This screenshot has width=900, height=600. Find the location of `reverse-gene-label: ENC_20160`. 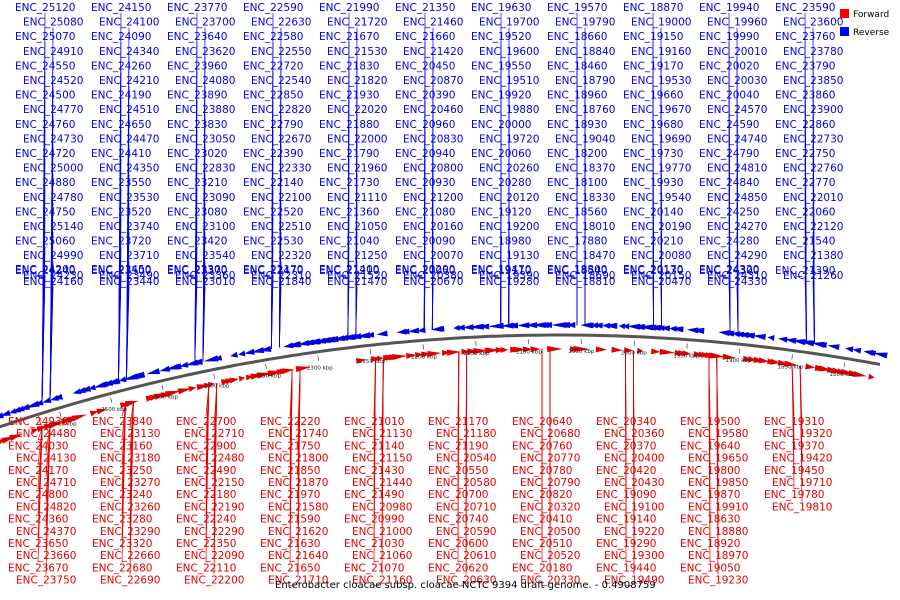

reverse-gene-label: ENC_20160 is located at coordinates (433, 227).